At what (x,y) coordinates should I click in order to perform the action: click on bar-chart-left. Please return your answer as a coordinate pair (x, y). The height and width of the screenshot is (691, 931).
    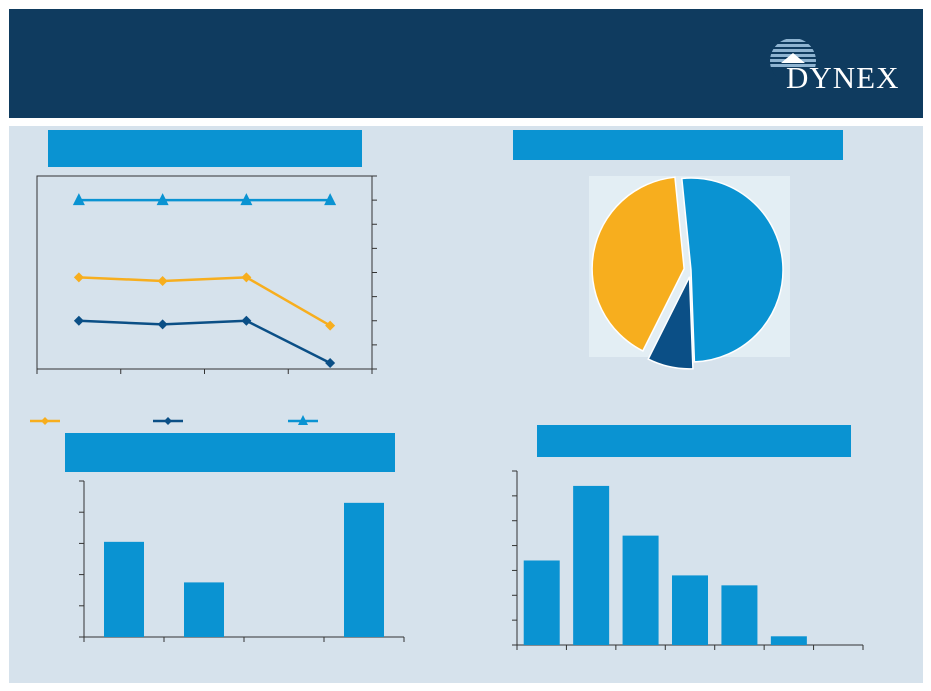
    Looking at the image, I should click on (242, 561).